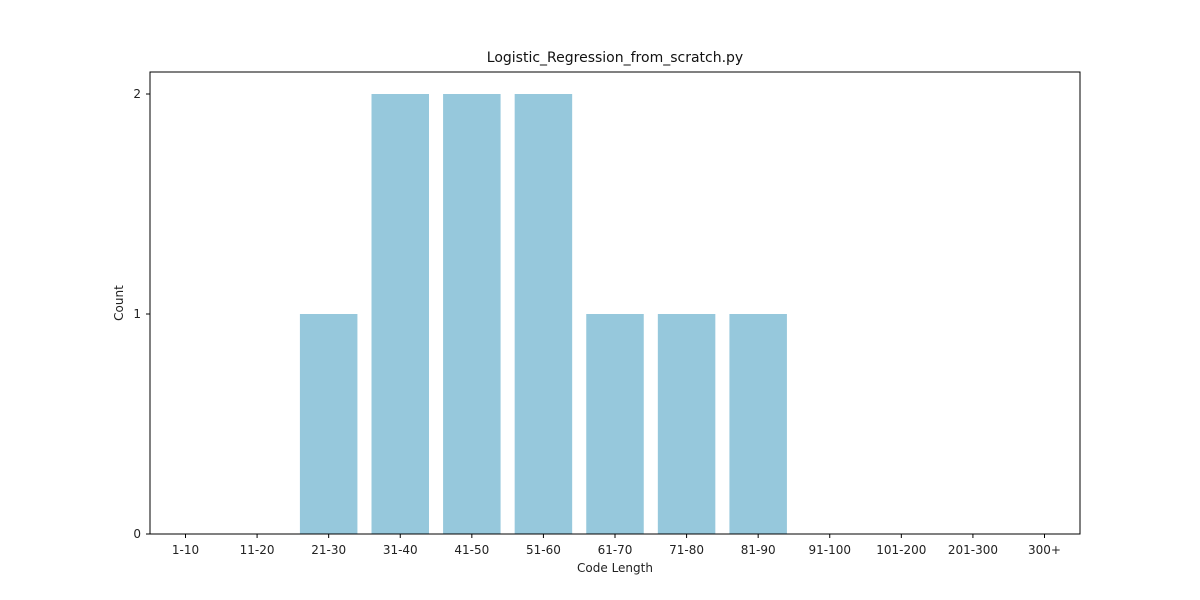 Image resolution: width=1200 pixels, height=600 pixels. Describe the element at coordinates (137, 94) in the screenshot. I see `y-tick-label: 2` at that location.